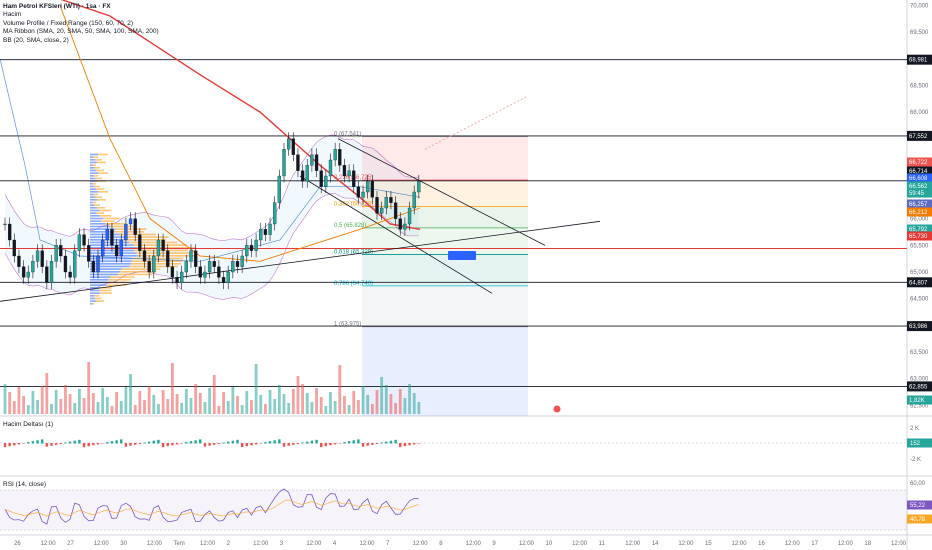  What do you see at coordinates (918, 283) in the screenshot?
I see `level-badge-label: 64,807` at bounding box center [918, 283].